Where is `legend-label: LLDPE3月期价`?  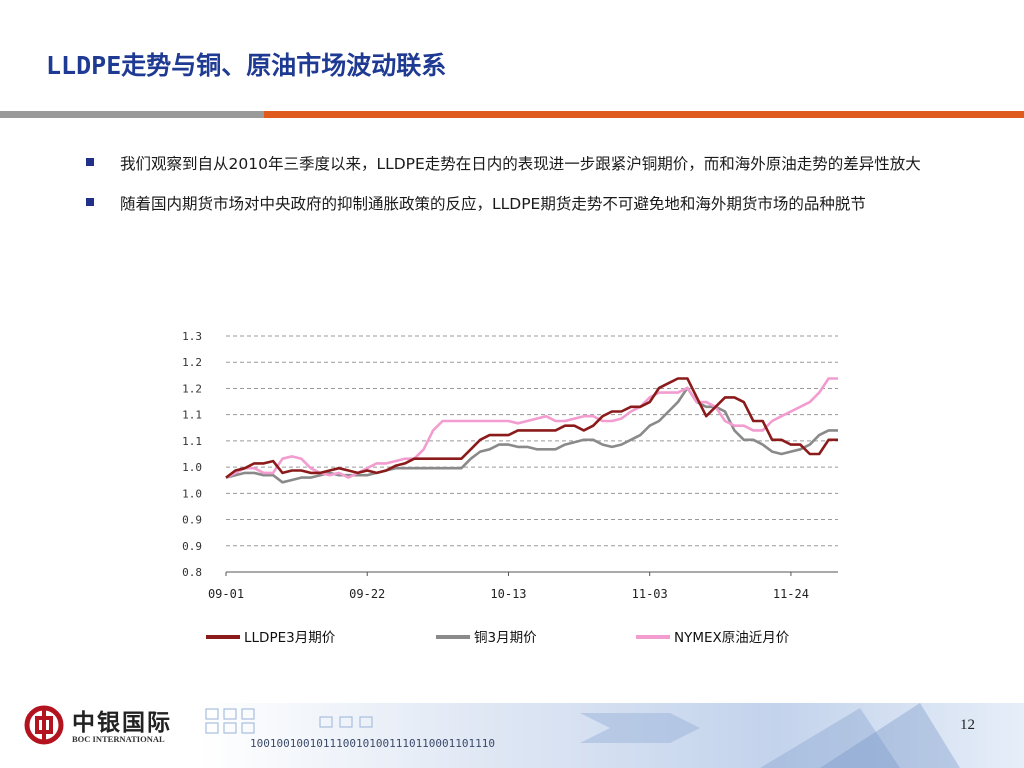 legend-label: LLDPE3月期价 is located at coordinates (290, 638).